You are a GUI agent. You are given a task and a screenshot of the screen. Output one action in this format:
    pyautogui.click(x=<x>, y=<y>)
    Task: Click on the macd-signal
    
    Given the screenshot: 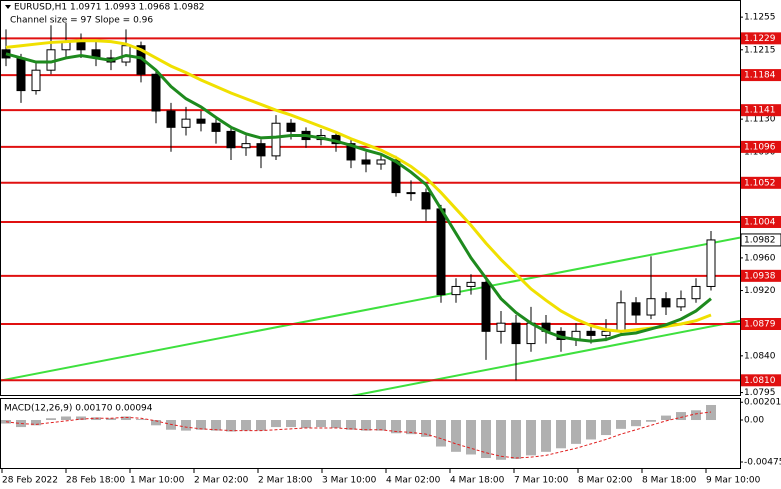 What is the action you would take?
    pyautogui.click(x=358, y=435)
    